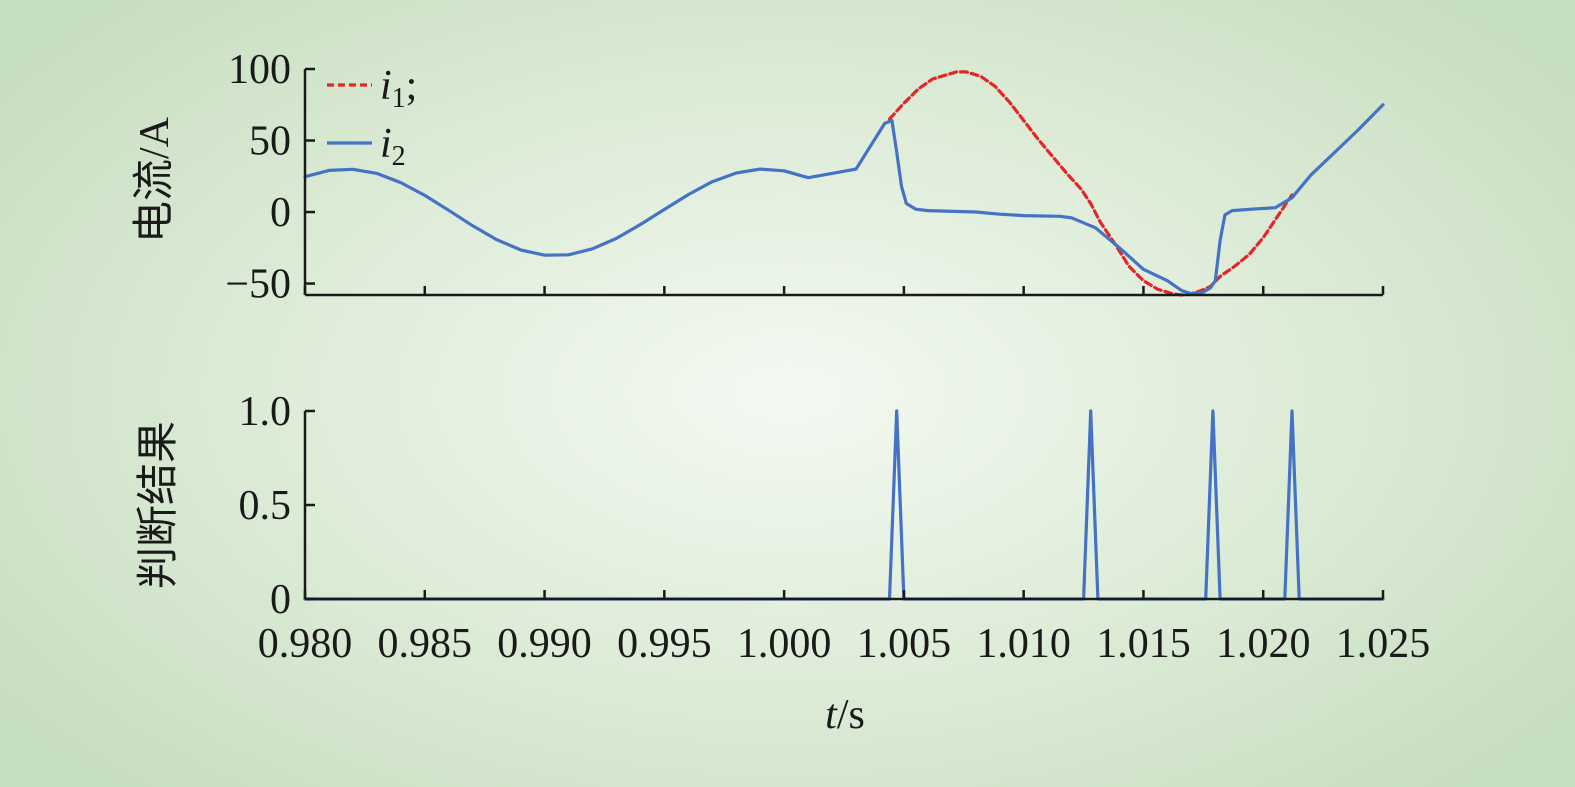  Describe the element at coordinates (412, 86) in the screenshot. I see `legend-suffix: ;` at that location.